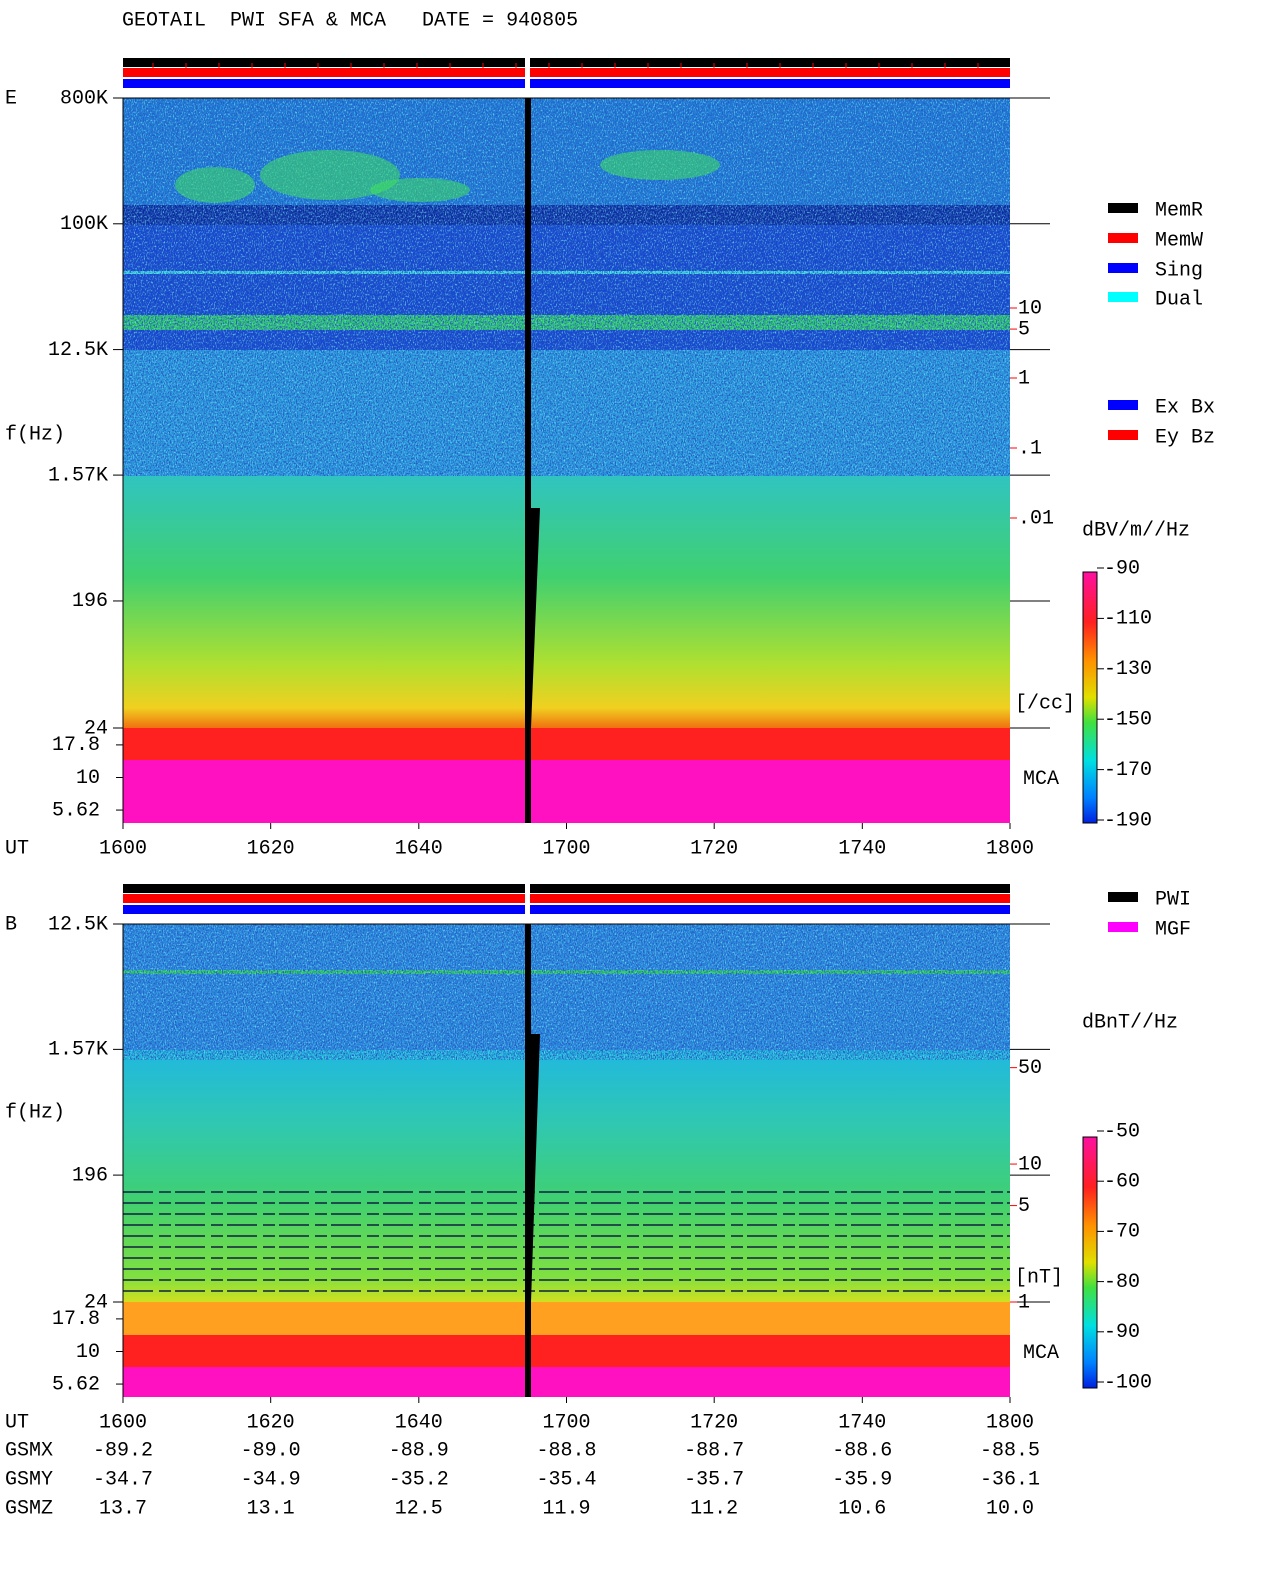  Describe the element at coordinates (1090, 697) in the screenshot. I see `colorbar` at that location.